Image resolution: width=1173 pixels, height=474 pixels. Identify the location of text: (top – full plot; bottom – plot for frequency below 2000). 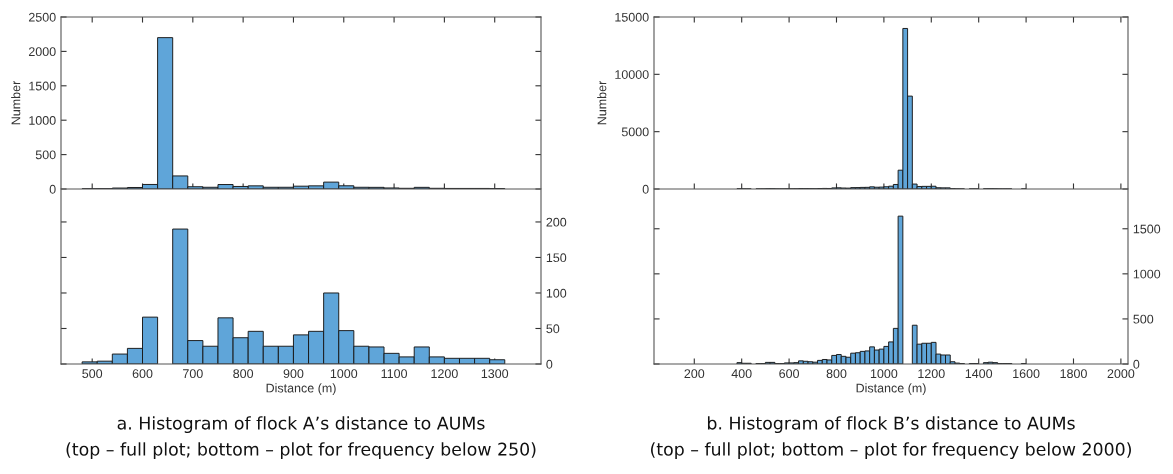
(891, 451).